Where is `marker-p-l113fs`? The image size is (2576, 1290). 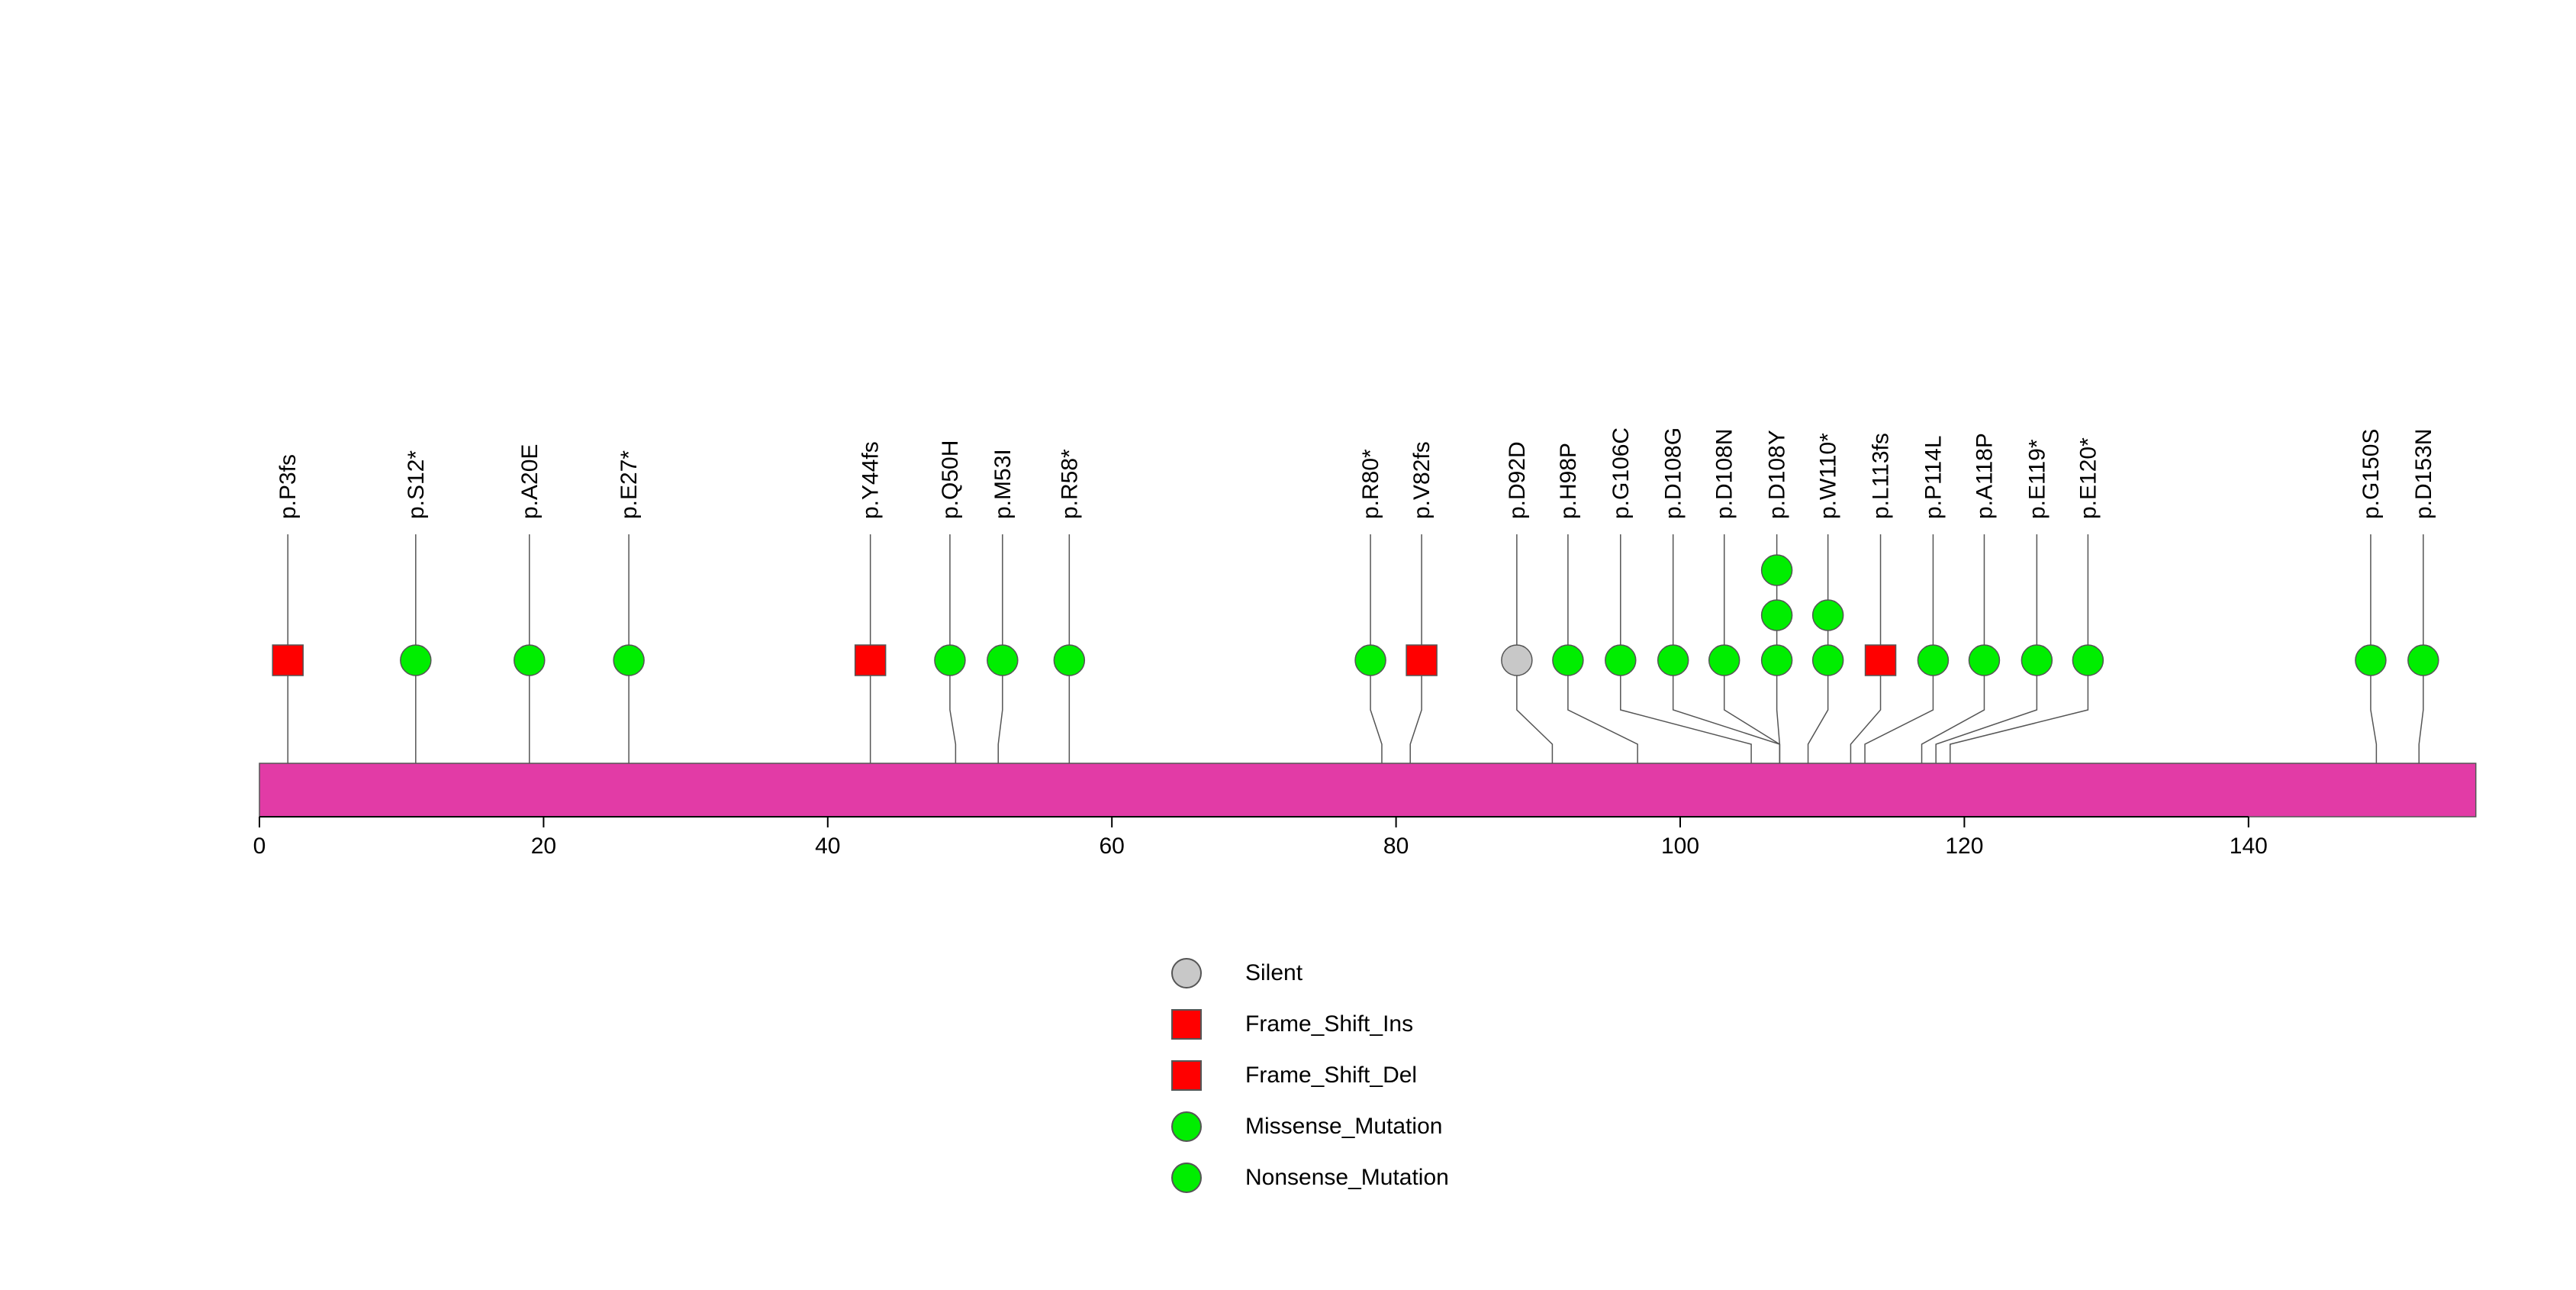
marker-p-l113fs is located at coordinates (1880, 660).